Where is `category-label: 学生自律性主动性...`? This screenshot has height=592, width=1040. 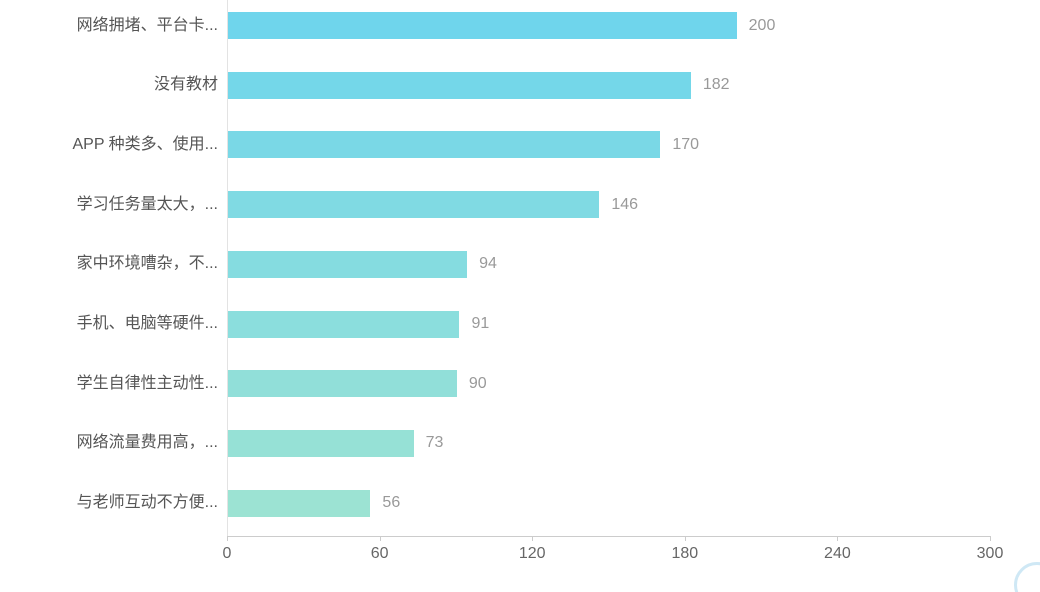
category-label: 学生自律性主动性... is located at coordinates (147, 383).